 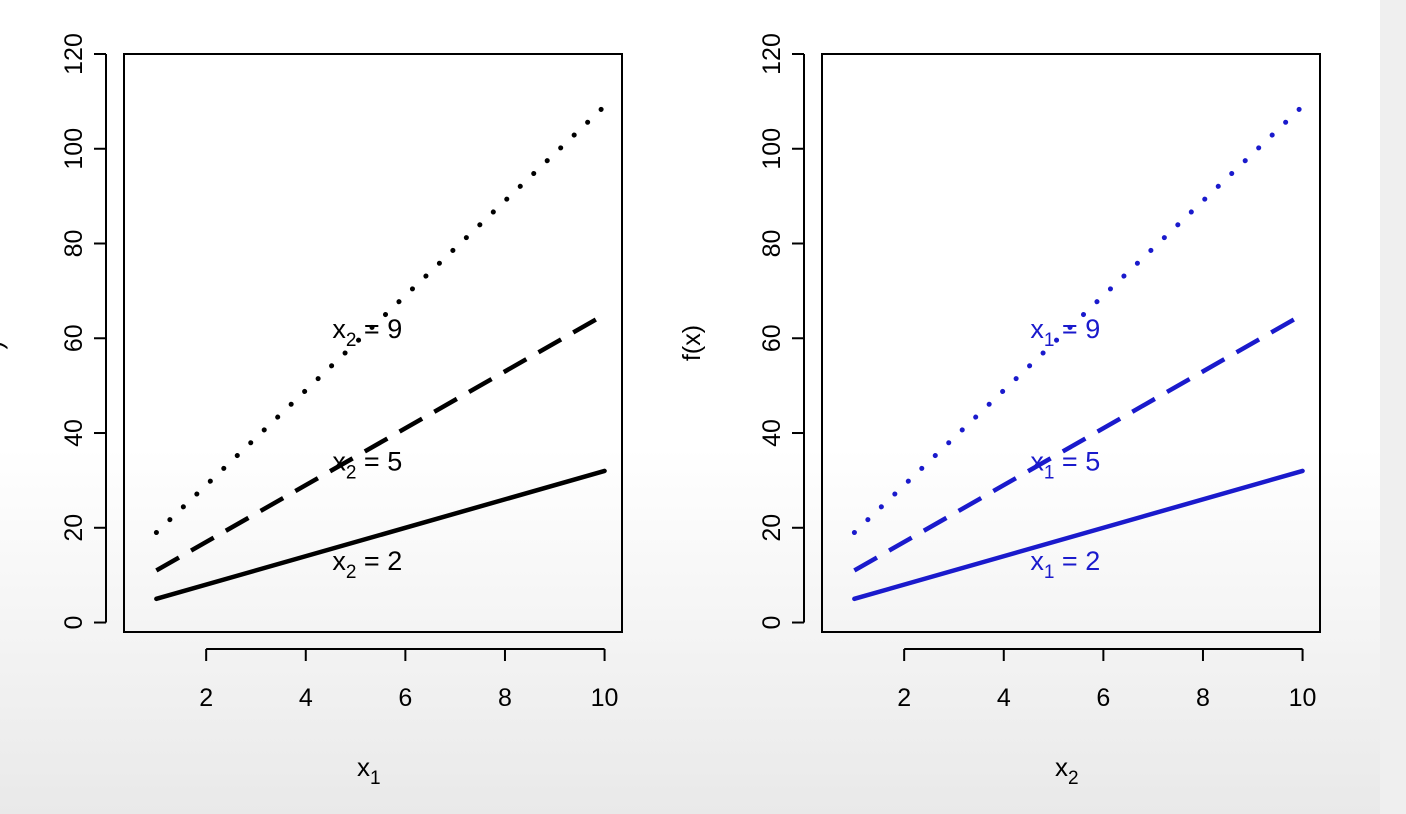 I want to click on series-label: x2 = 5, so click(x=367, y=464).